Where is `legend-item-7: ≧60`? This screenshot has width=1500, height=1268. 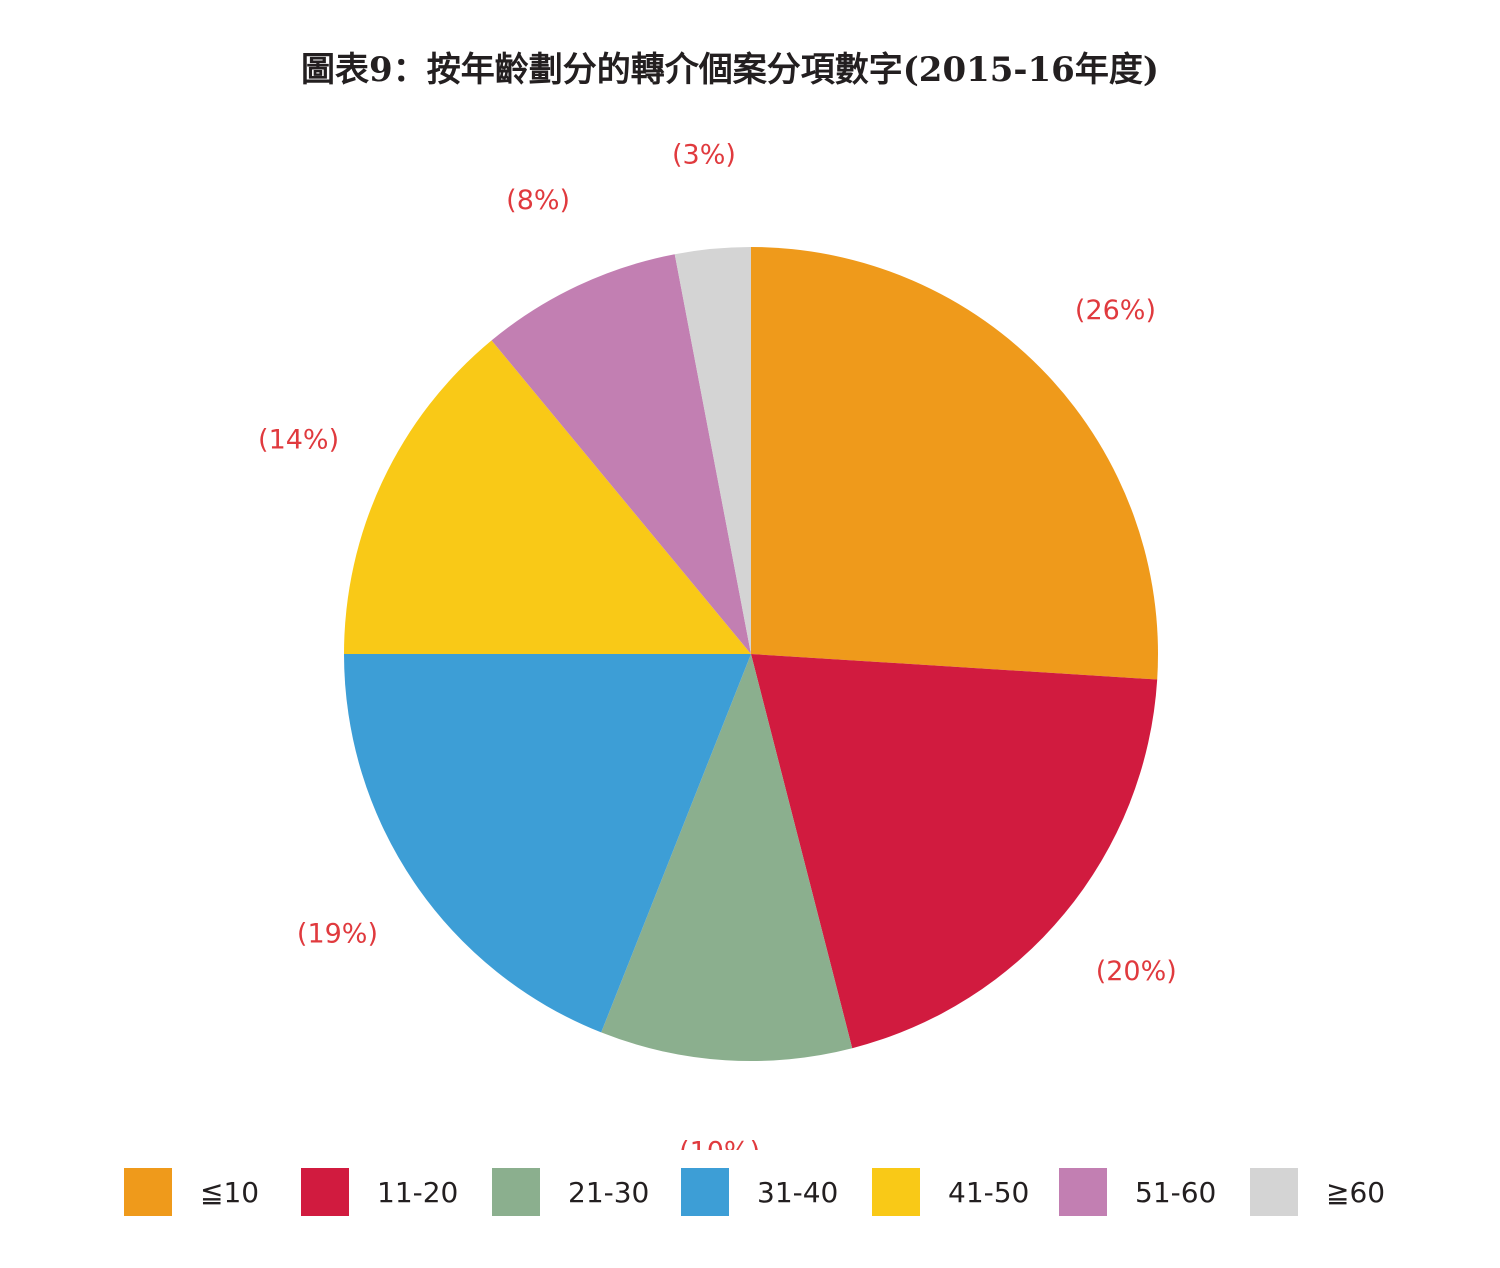
legend-item-7: ≧60 is located at coordinates (1317, 1192).